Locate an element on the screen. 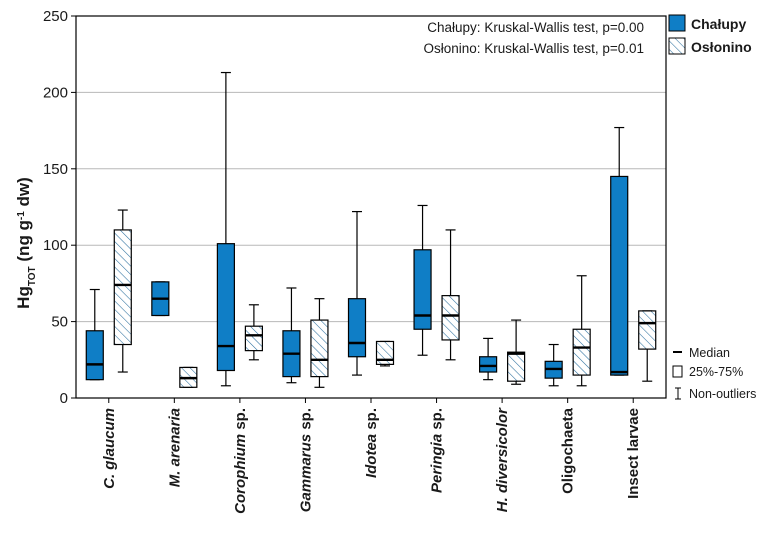 The image size is (773, 536). ylabel-unit-pre: (ng g is located at coordinates (23, 243).